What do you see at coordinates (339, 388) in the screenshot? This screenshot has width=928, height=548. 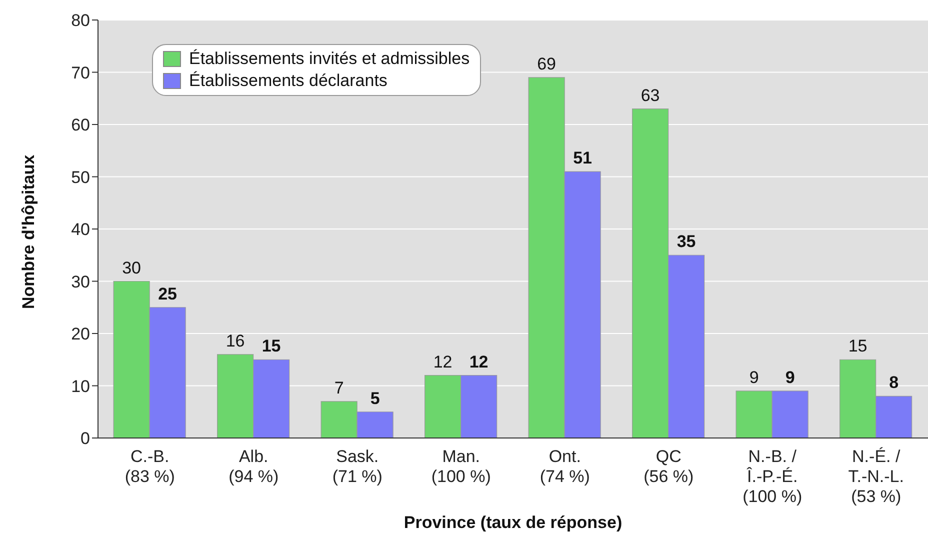 I see `data-label: 7` at bounding box center [339, 388].